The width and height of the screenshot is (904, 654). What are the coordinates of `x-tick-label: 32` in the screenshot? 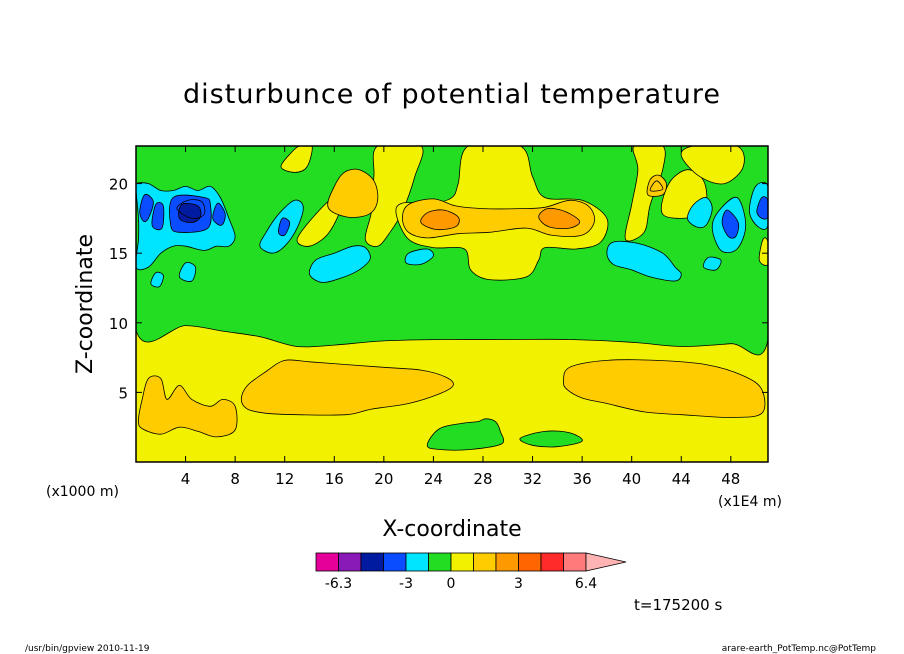 It's located at (532, 479).